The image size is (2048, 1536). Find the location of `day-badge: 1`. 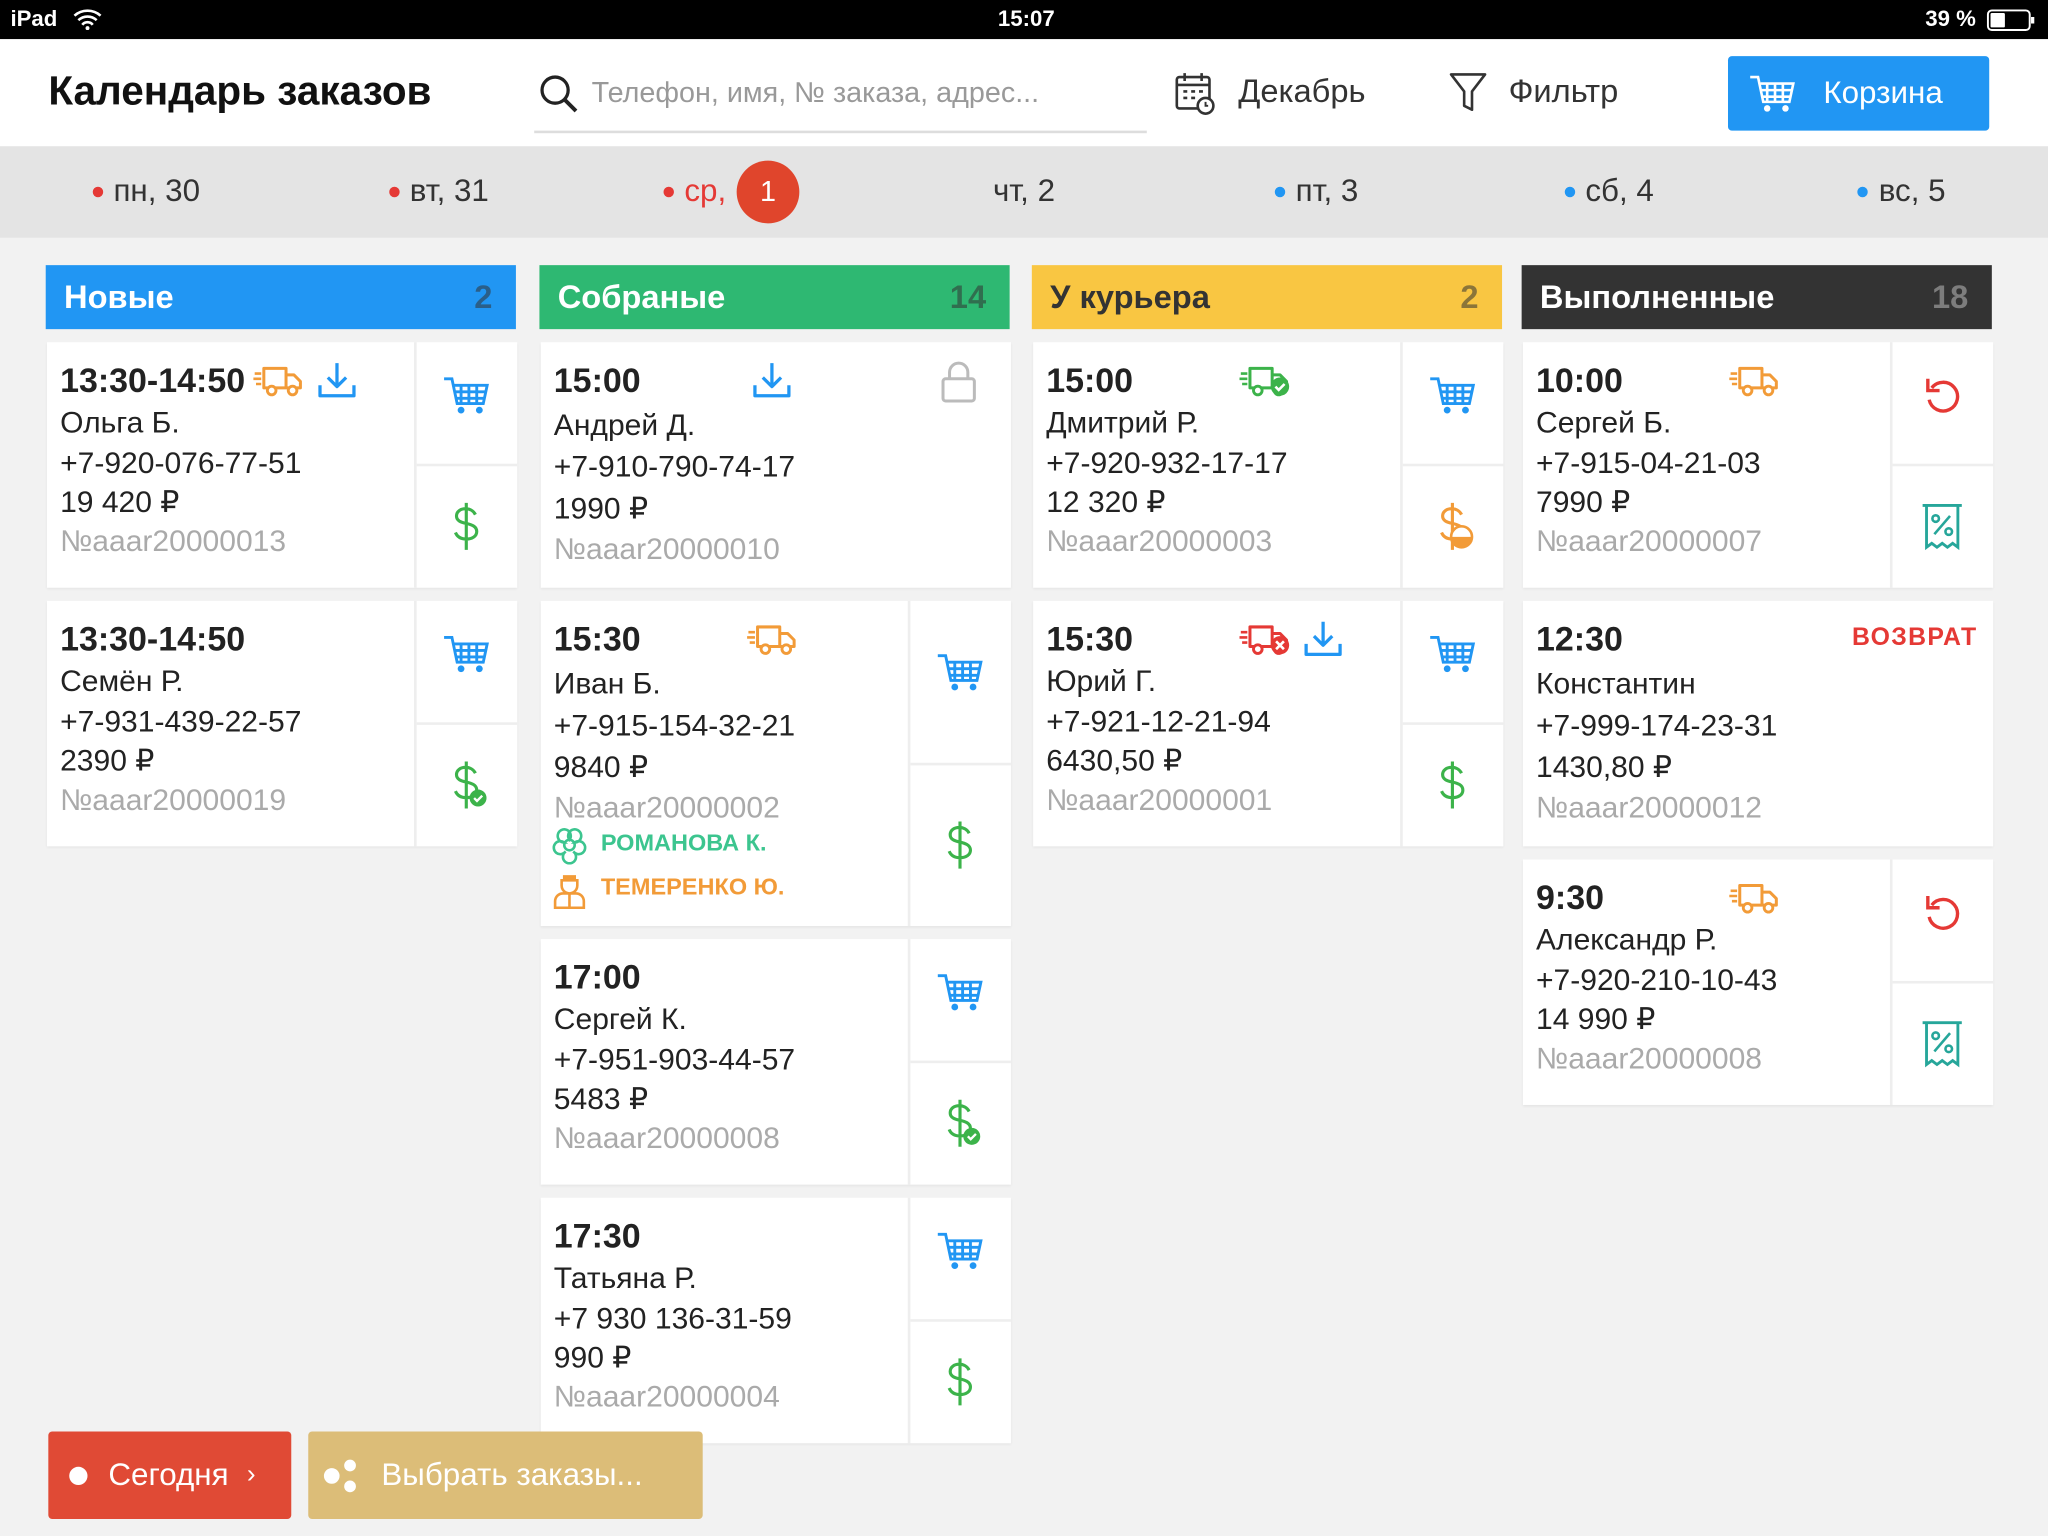

day-badge: 1 is located at coordinates (768, 192).